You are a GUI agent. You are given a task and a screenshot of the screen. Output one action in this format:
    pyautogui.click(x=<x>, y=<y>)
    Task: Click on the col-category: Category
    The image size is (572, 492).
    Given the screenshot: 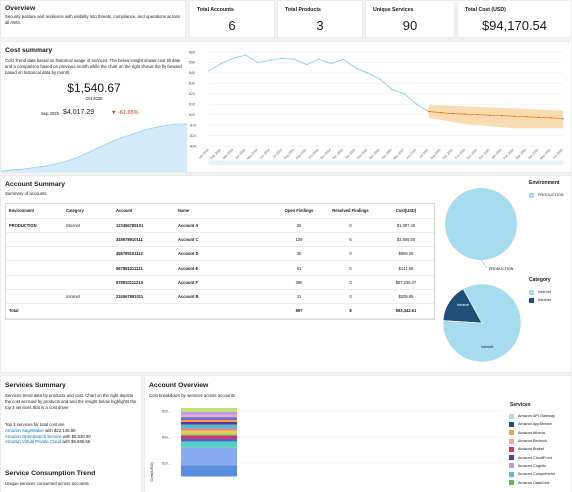 What is the action you would take?
    pyautogui.click(x=88, y=211)
    